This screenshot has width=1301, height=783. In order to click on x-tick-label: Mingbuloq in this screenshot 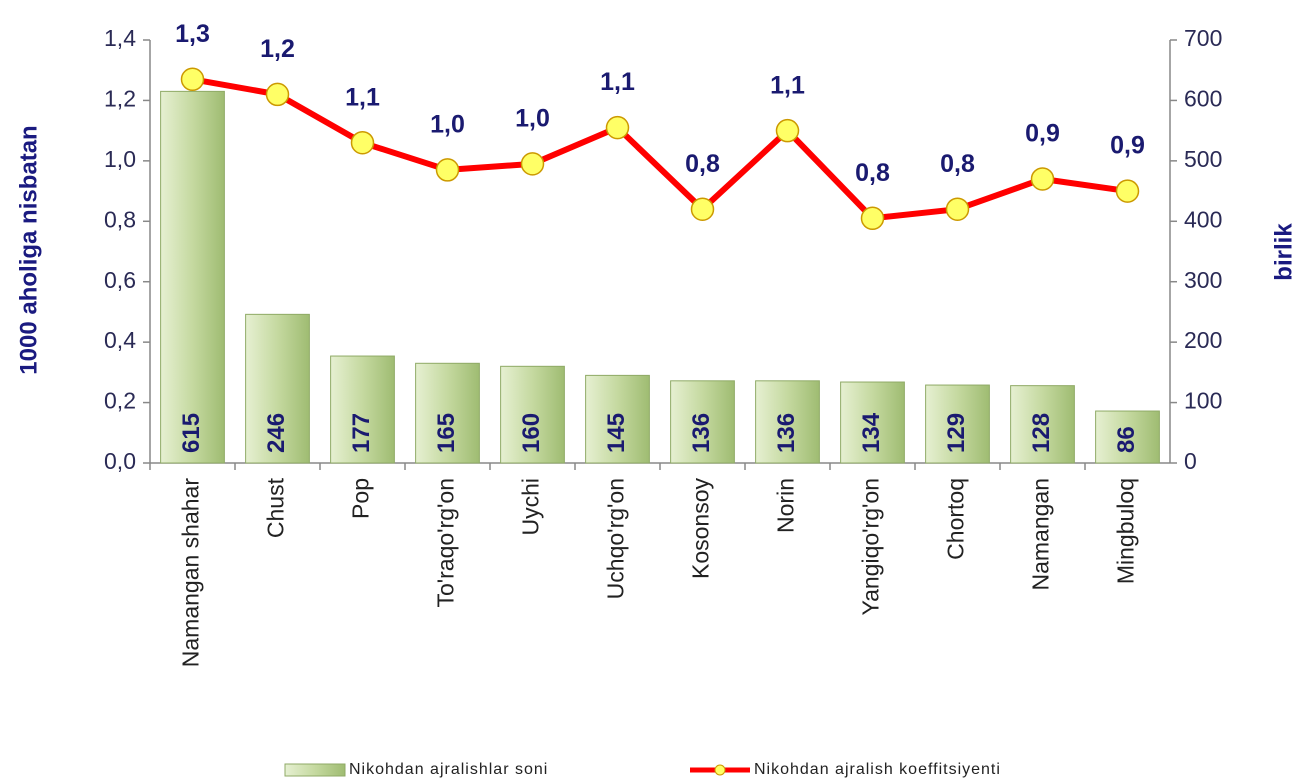, I will do `click(1126, 531)`.